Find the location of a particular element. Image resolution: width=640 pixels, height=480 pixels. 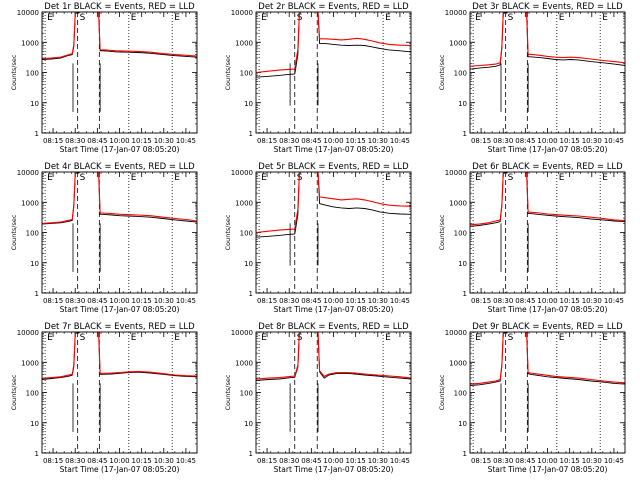

plot-title: Det 3r BLACK = Events, RED = LLD is located at coordinates (547, 7).